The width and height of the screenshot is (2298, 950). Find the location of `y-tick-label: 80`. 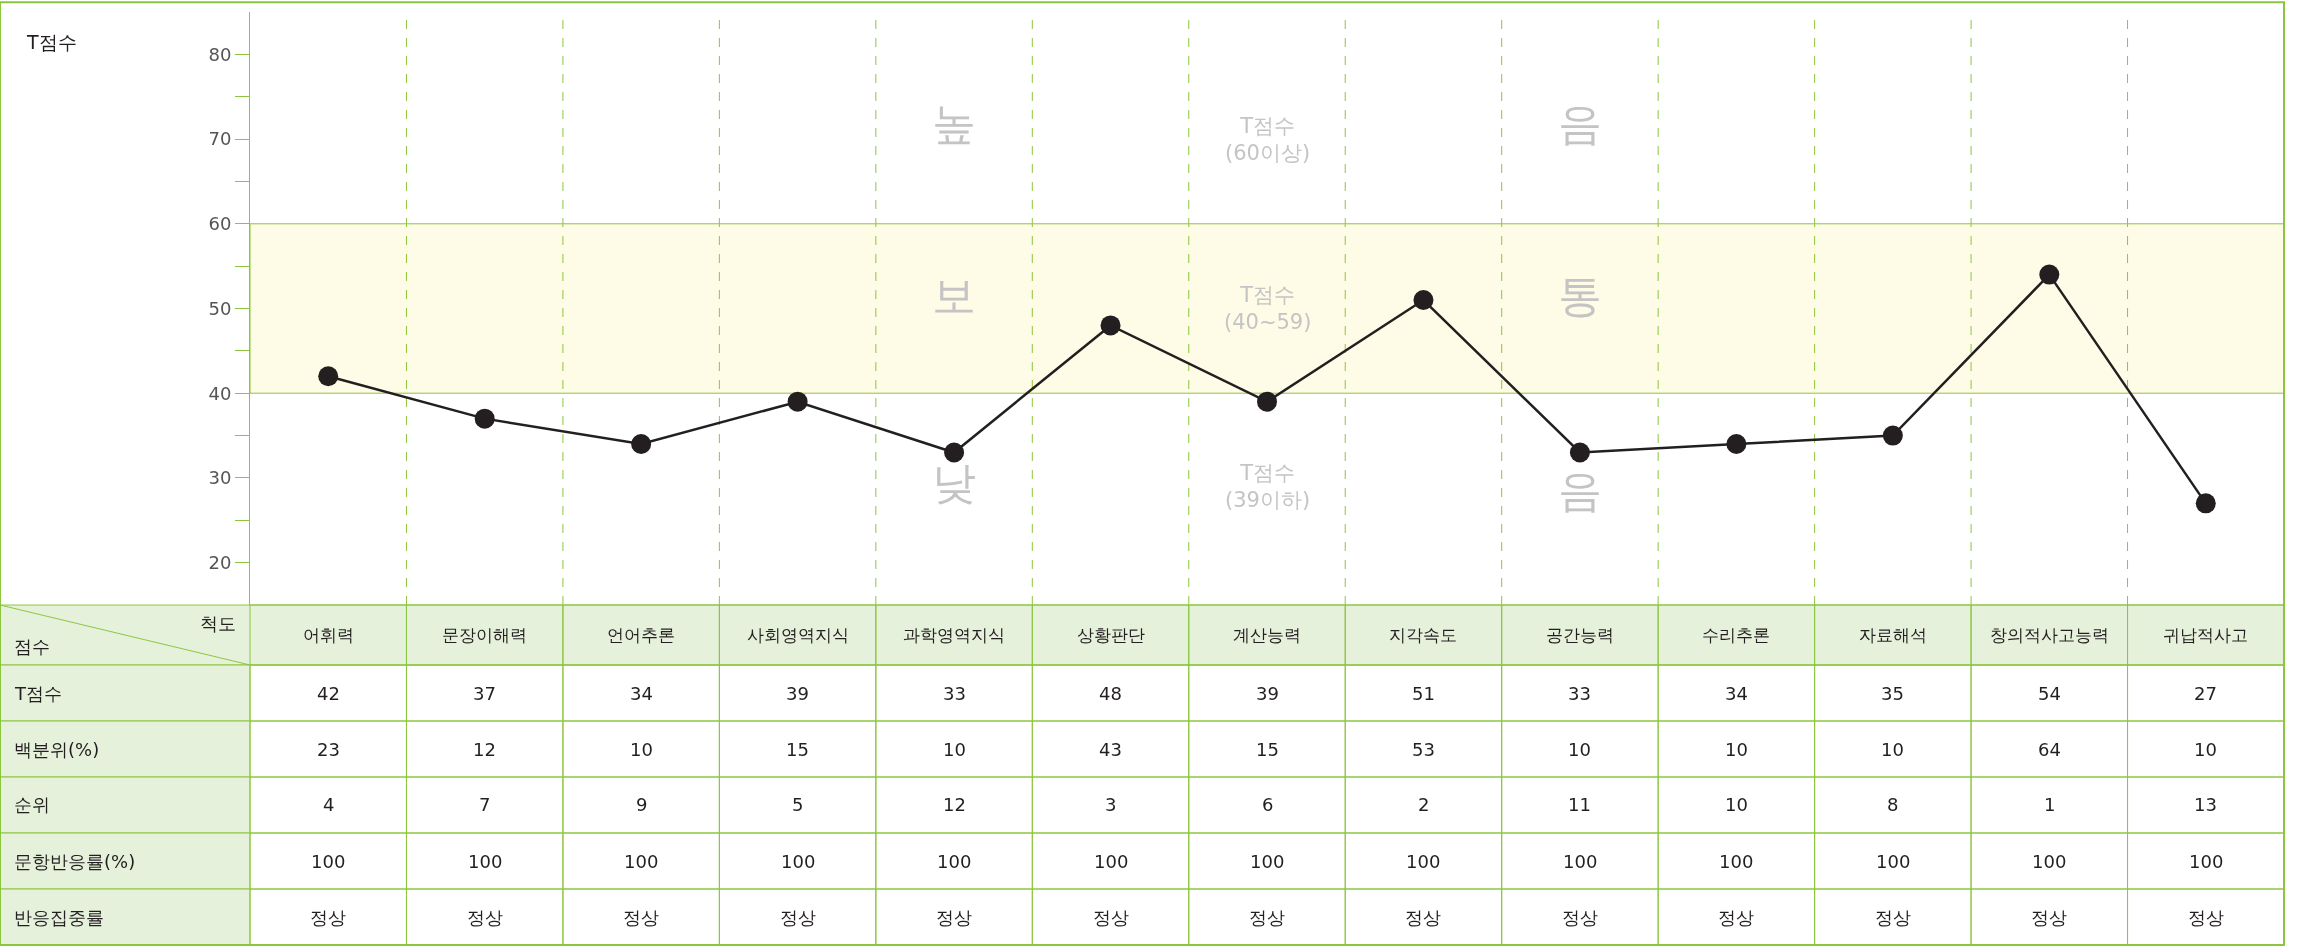

y-tick-label: 80 is located at coordinates (220, 54).